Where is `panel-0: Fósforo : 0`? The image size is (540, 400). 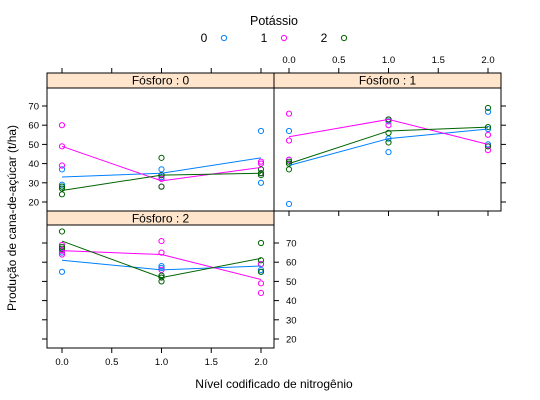 panel-0: Fósforo : 0 is located at coordinates (160, 142).